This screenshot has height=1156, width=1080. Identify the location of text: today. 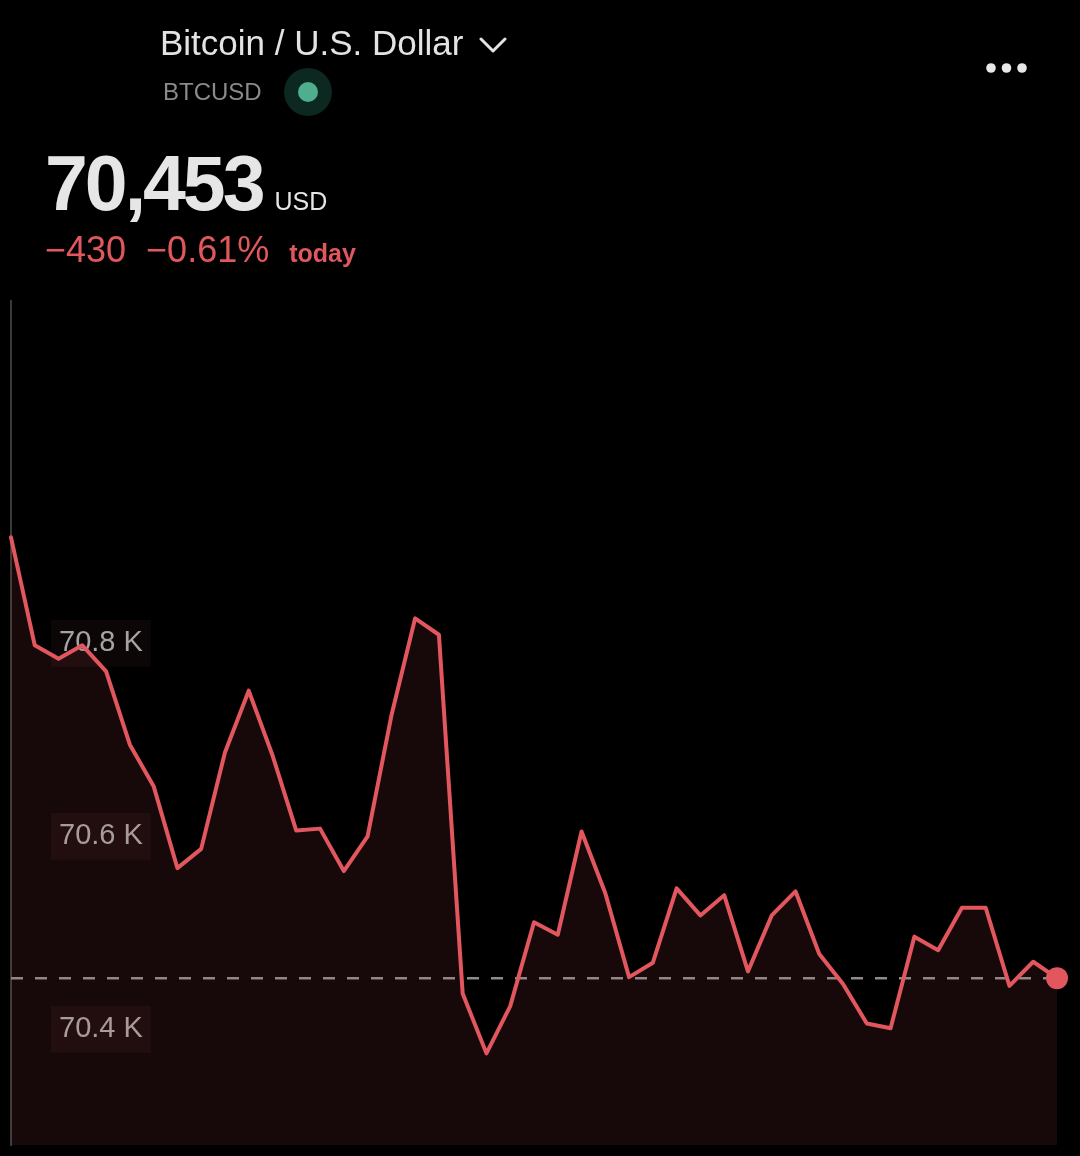
(322, 253).